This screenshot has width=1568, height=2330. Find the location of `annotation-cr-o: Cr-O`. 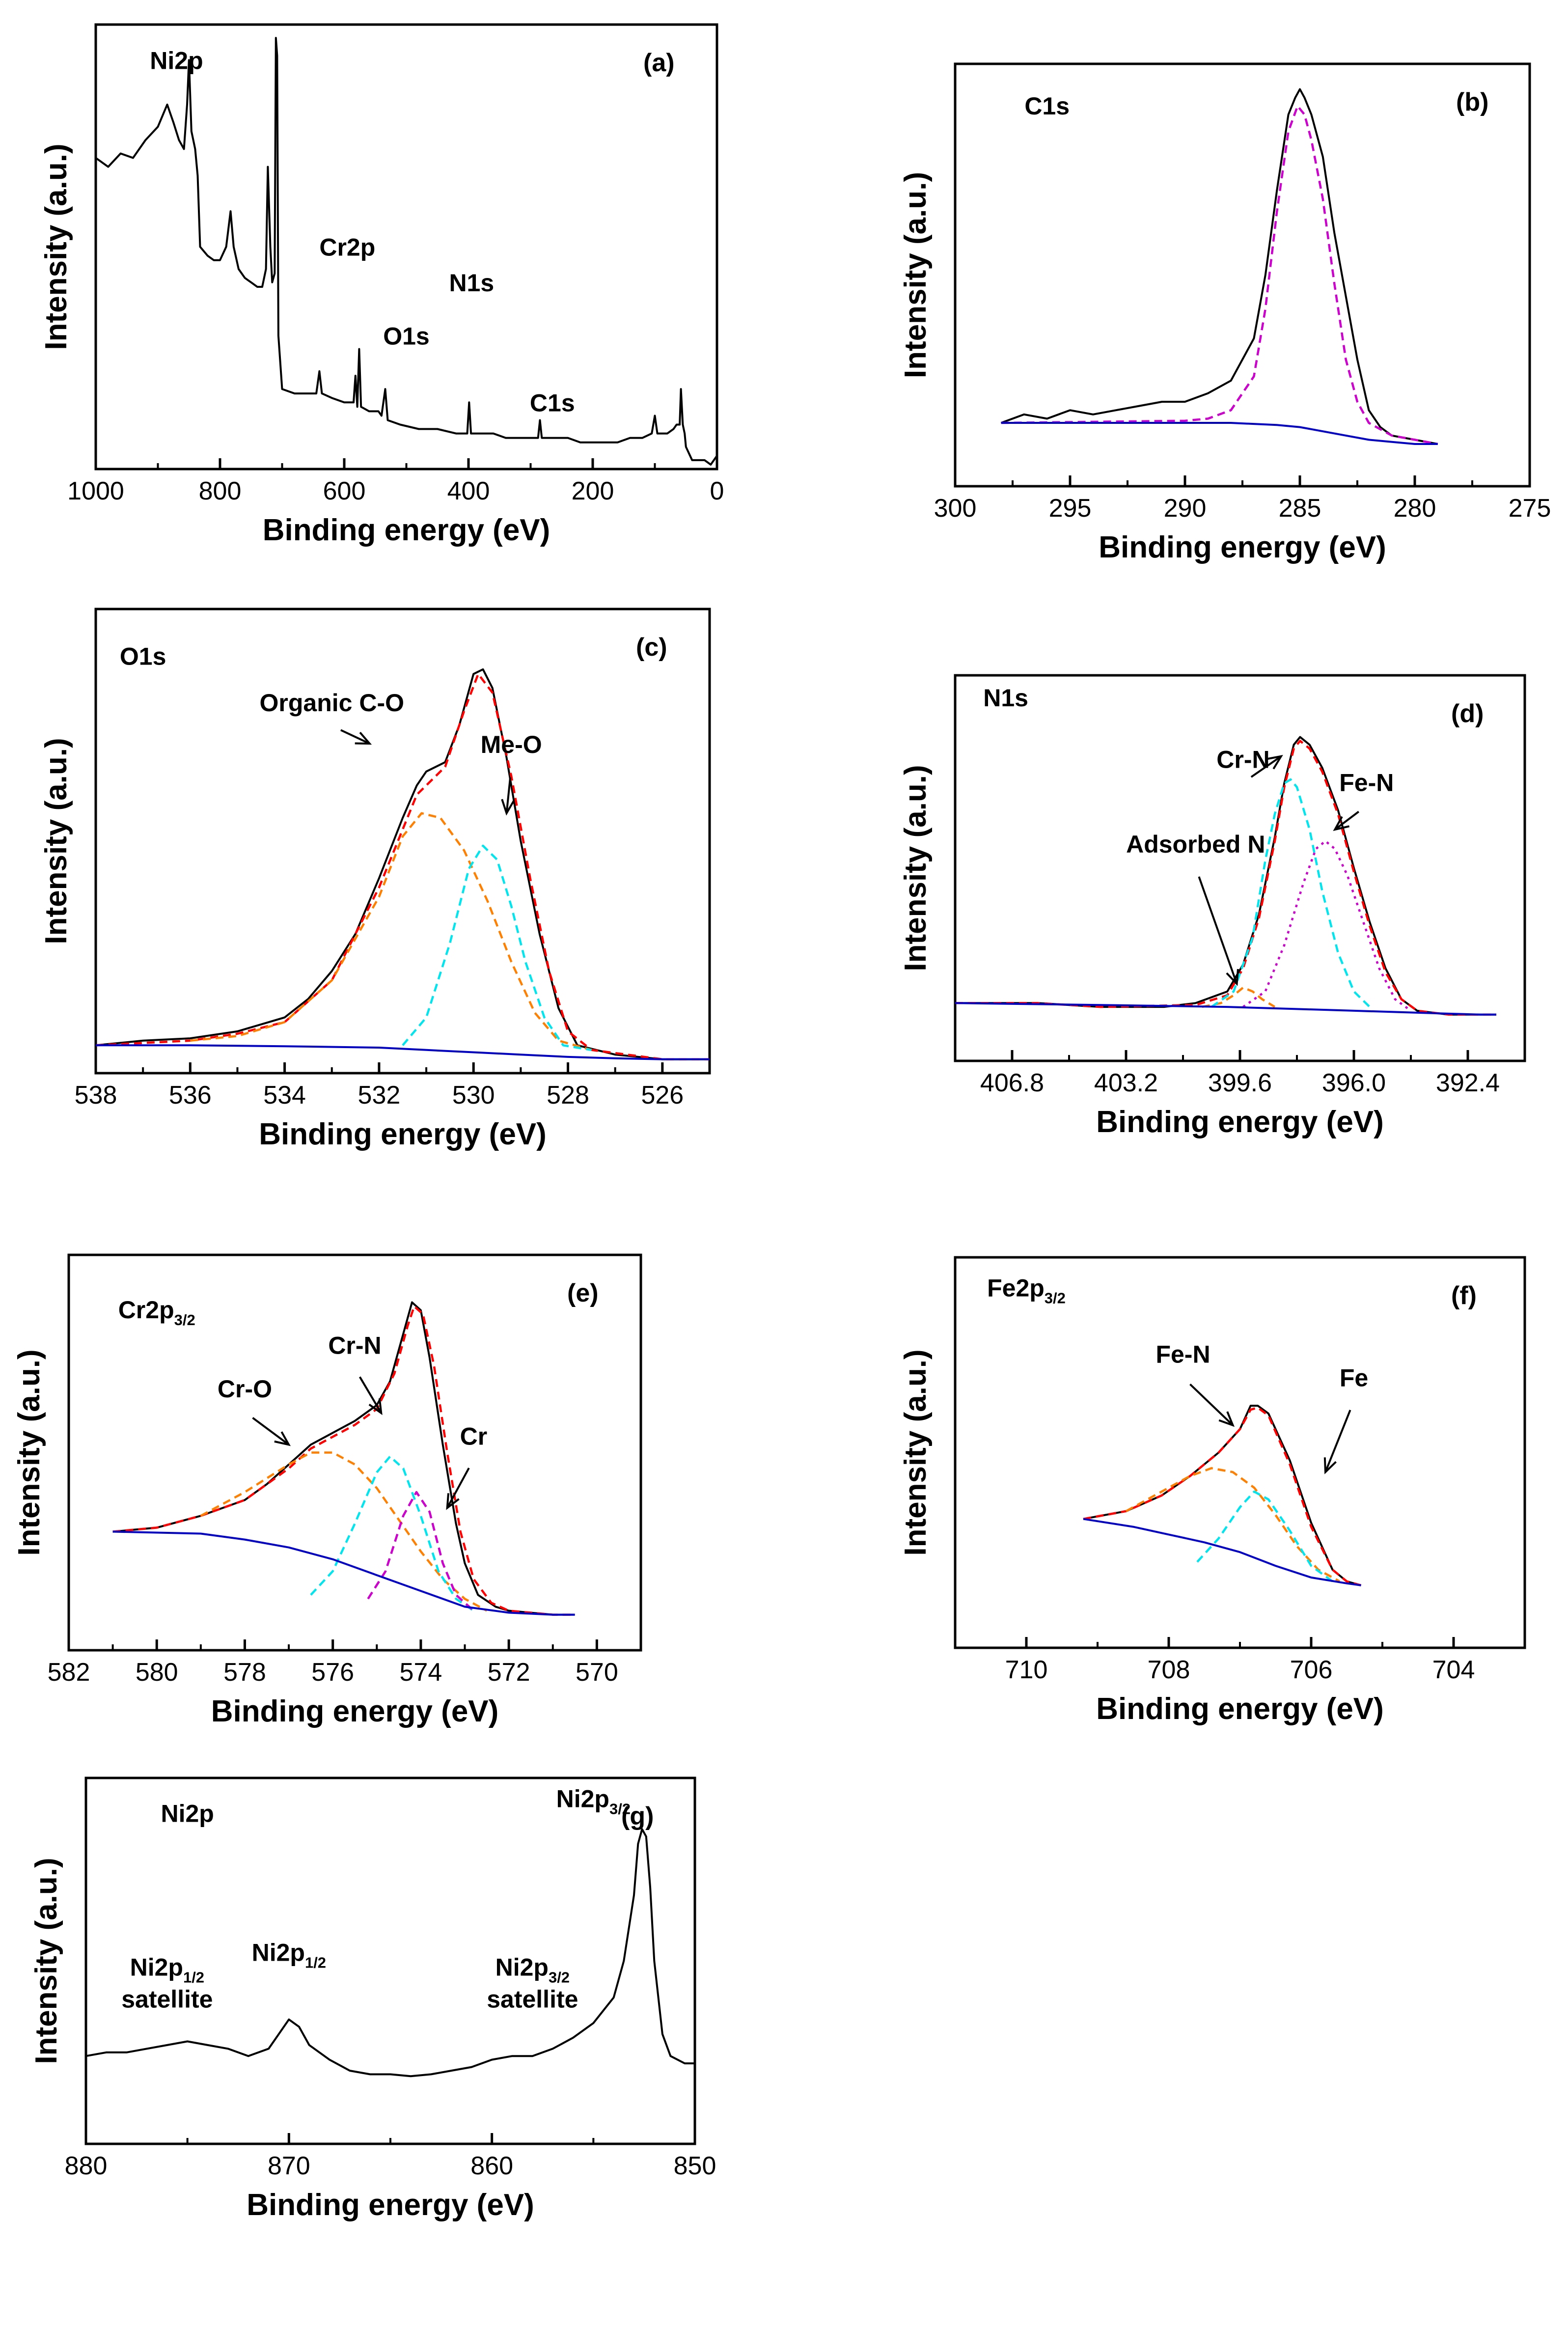

annotation-cr-o: Cr-O is located at coordinates (245, 1389).